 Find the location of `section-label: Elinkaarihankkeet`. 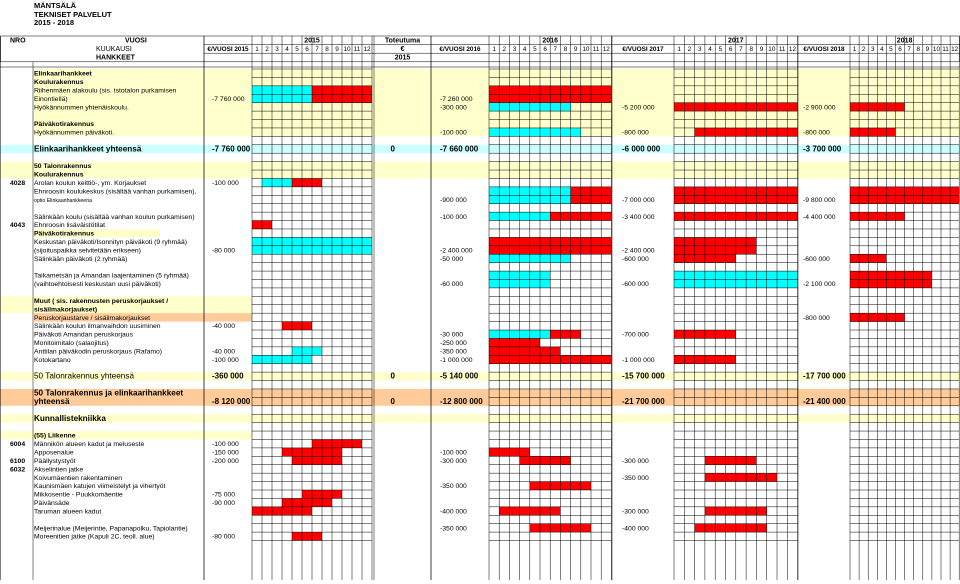

section-label: Elinkaarihankkeet is located at coordinates (63, 74).